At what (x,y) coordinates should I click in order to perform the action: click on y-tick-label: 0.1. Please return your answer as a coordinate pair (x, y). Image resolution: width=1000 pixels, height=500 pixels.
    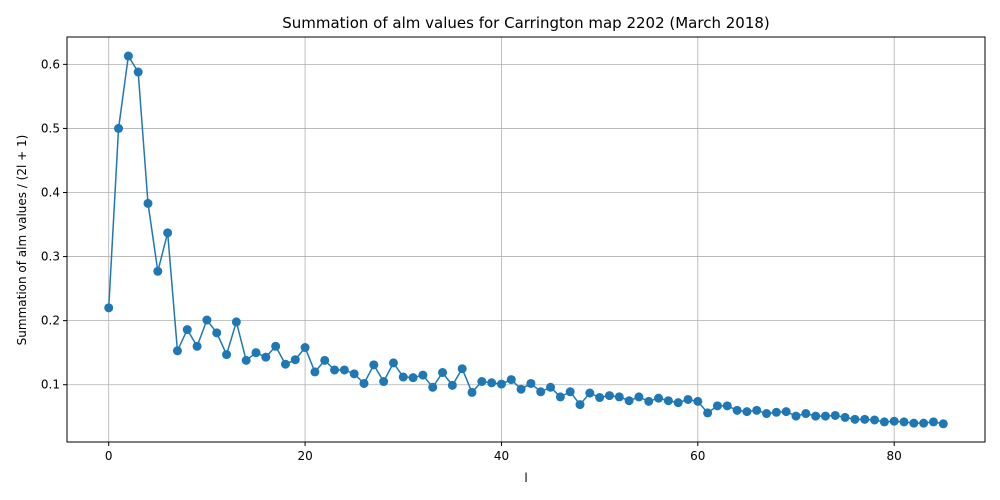
    Looking at the image, I should click on (50, 385).